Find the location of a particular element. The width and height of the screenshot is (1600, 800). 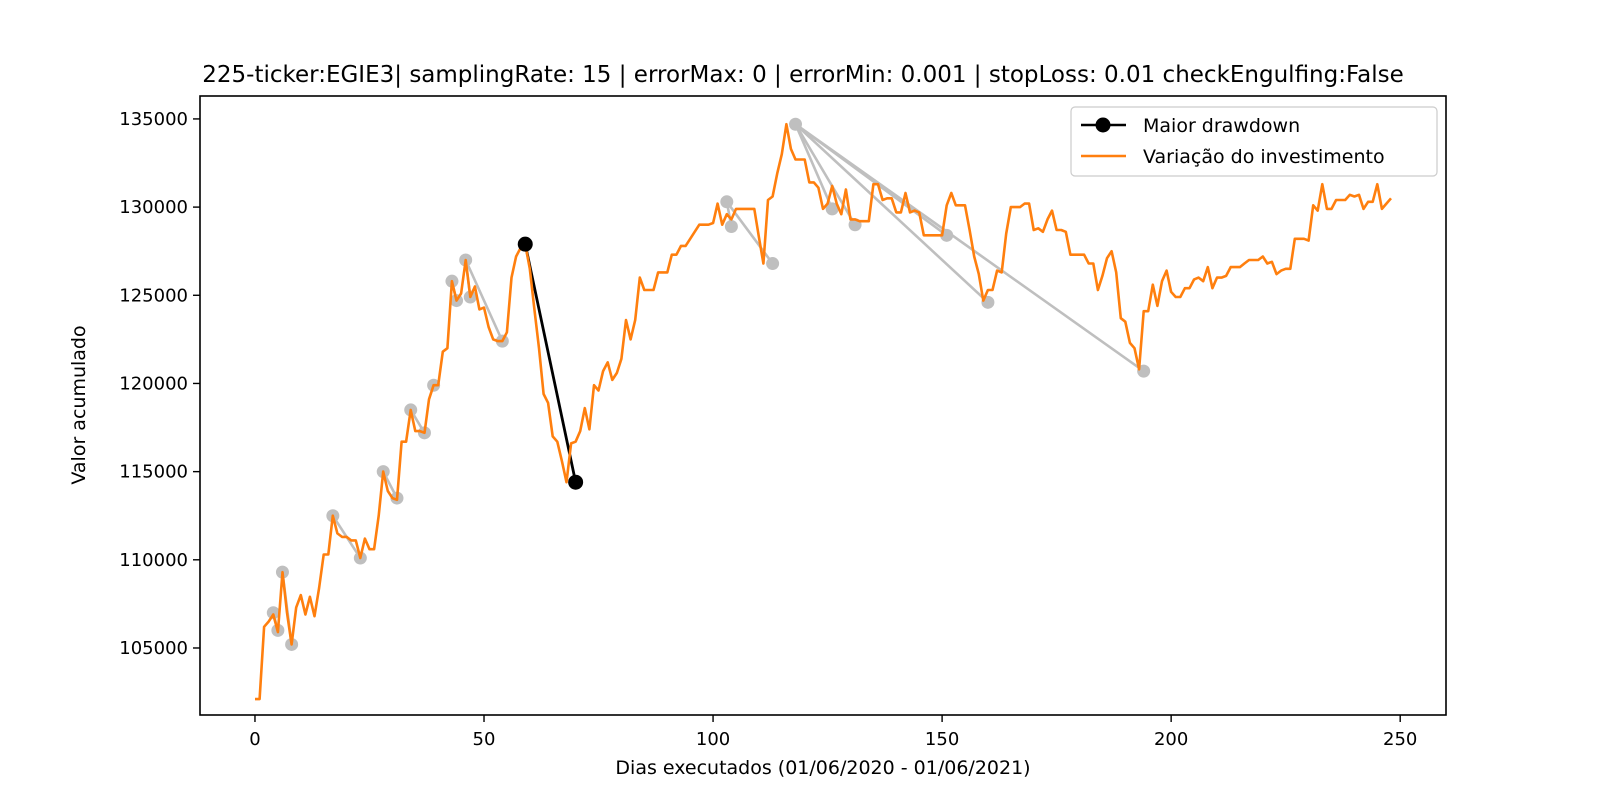

y-tick-label: 105000 is located at coordinates (153, 648).